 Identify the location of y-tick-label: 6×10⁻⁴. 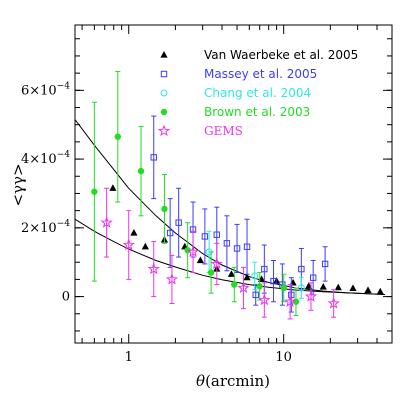
(45, 89).